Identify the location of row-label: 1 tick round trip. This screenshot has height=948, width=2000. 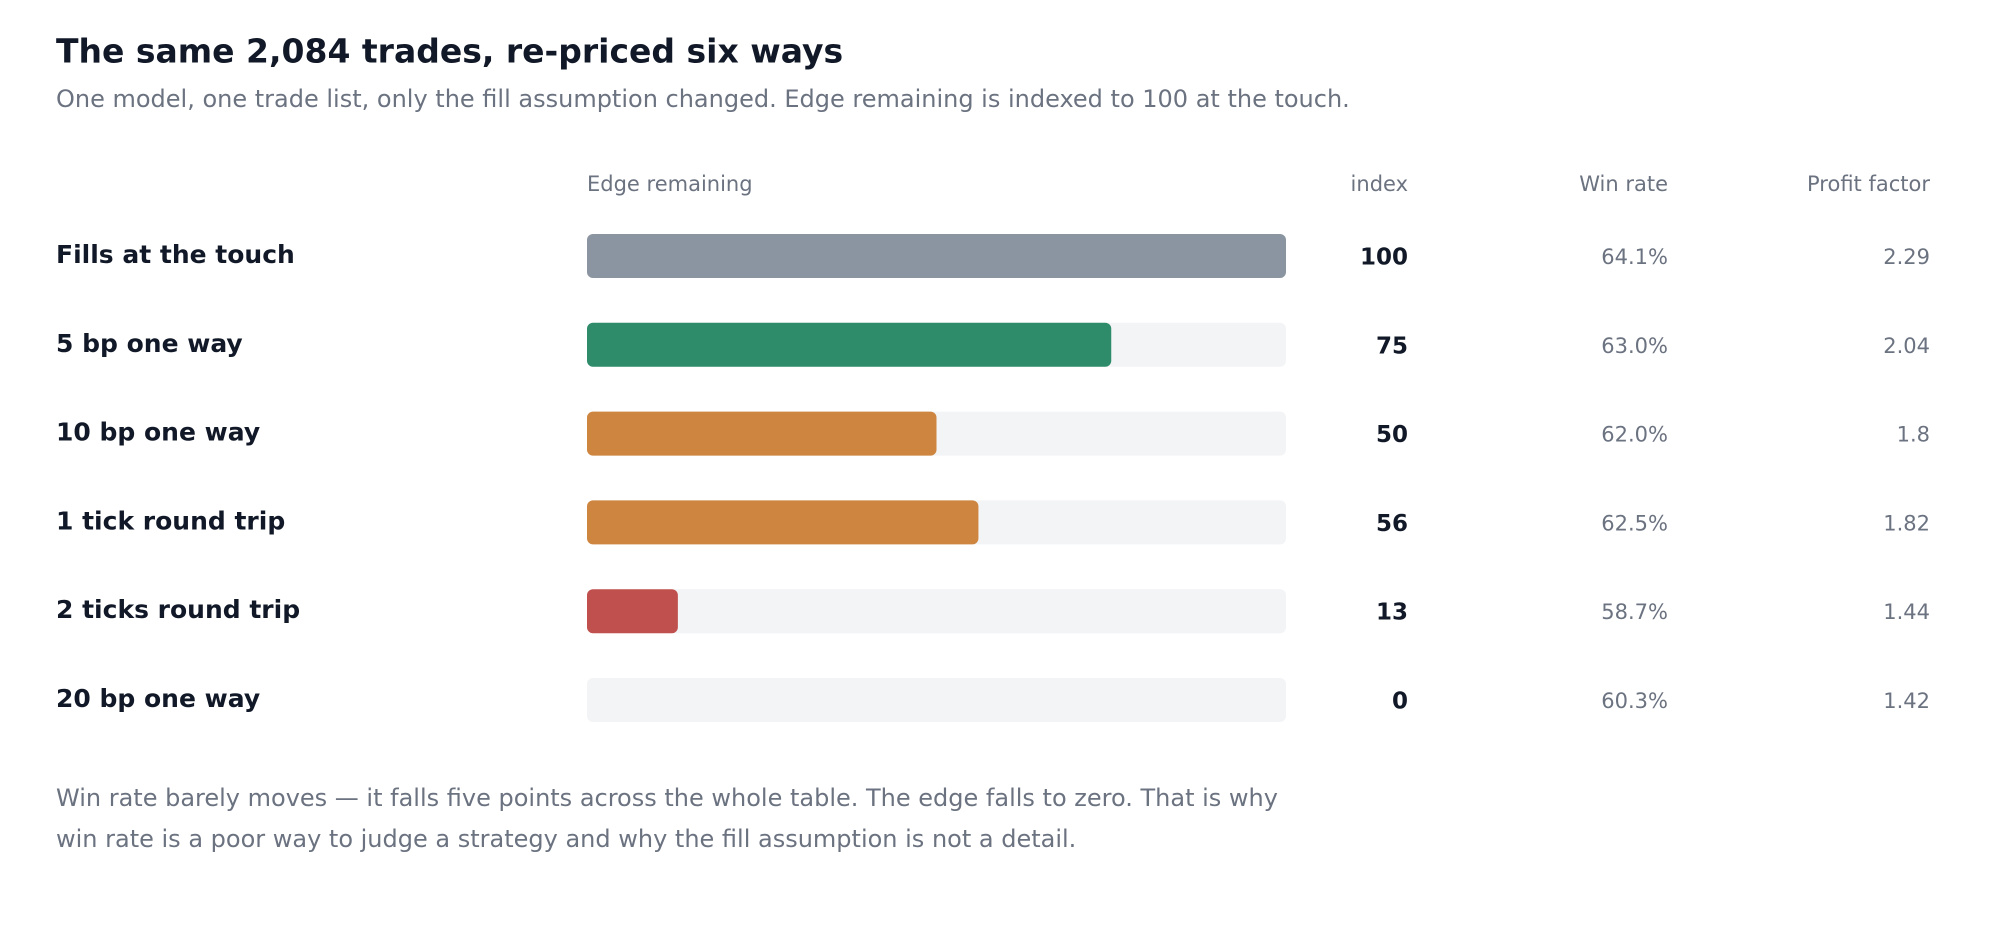
(170, 520).